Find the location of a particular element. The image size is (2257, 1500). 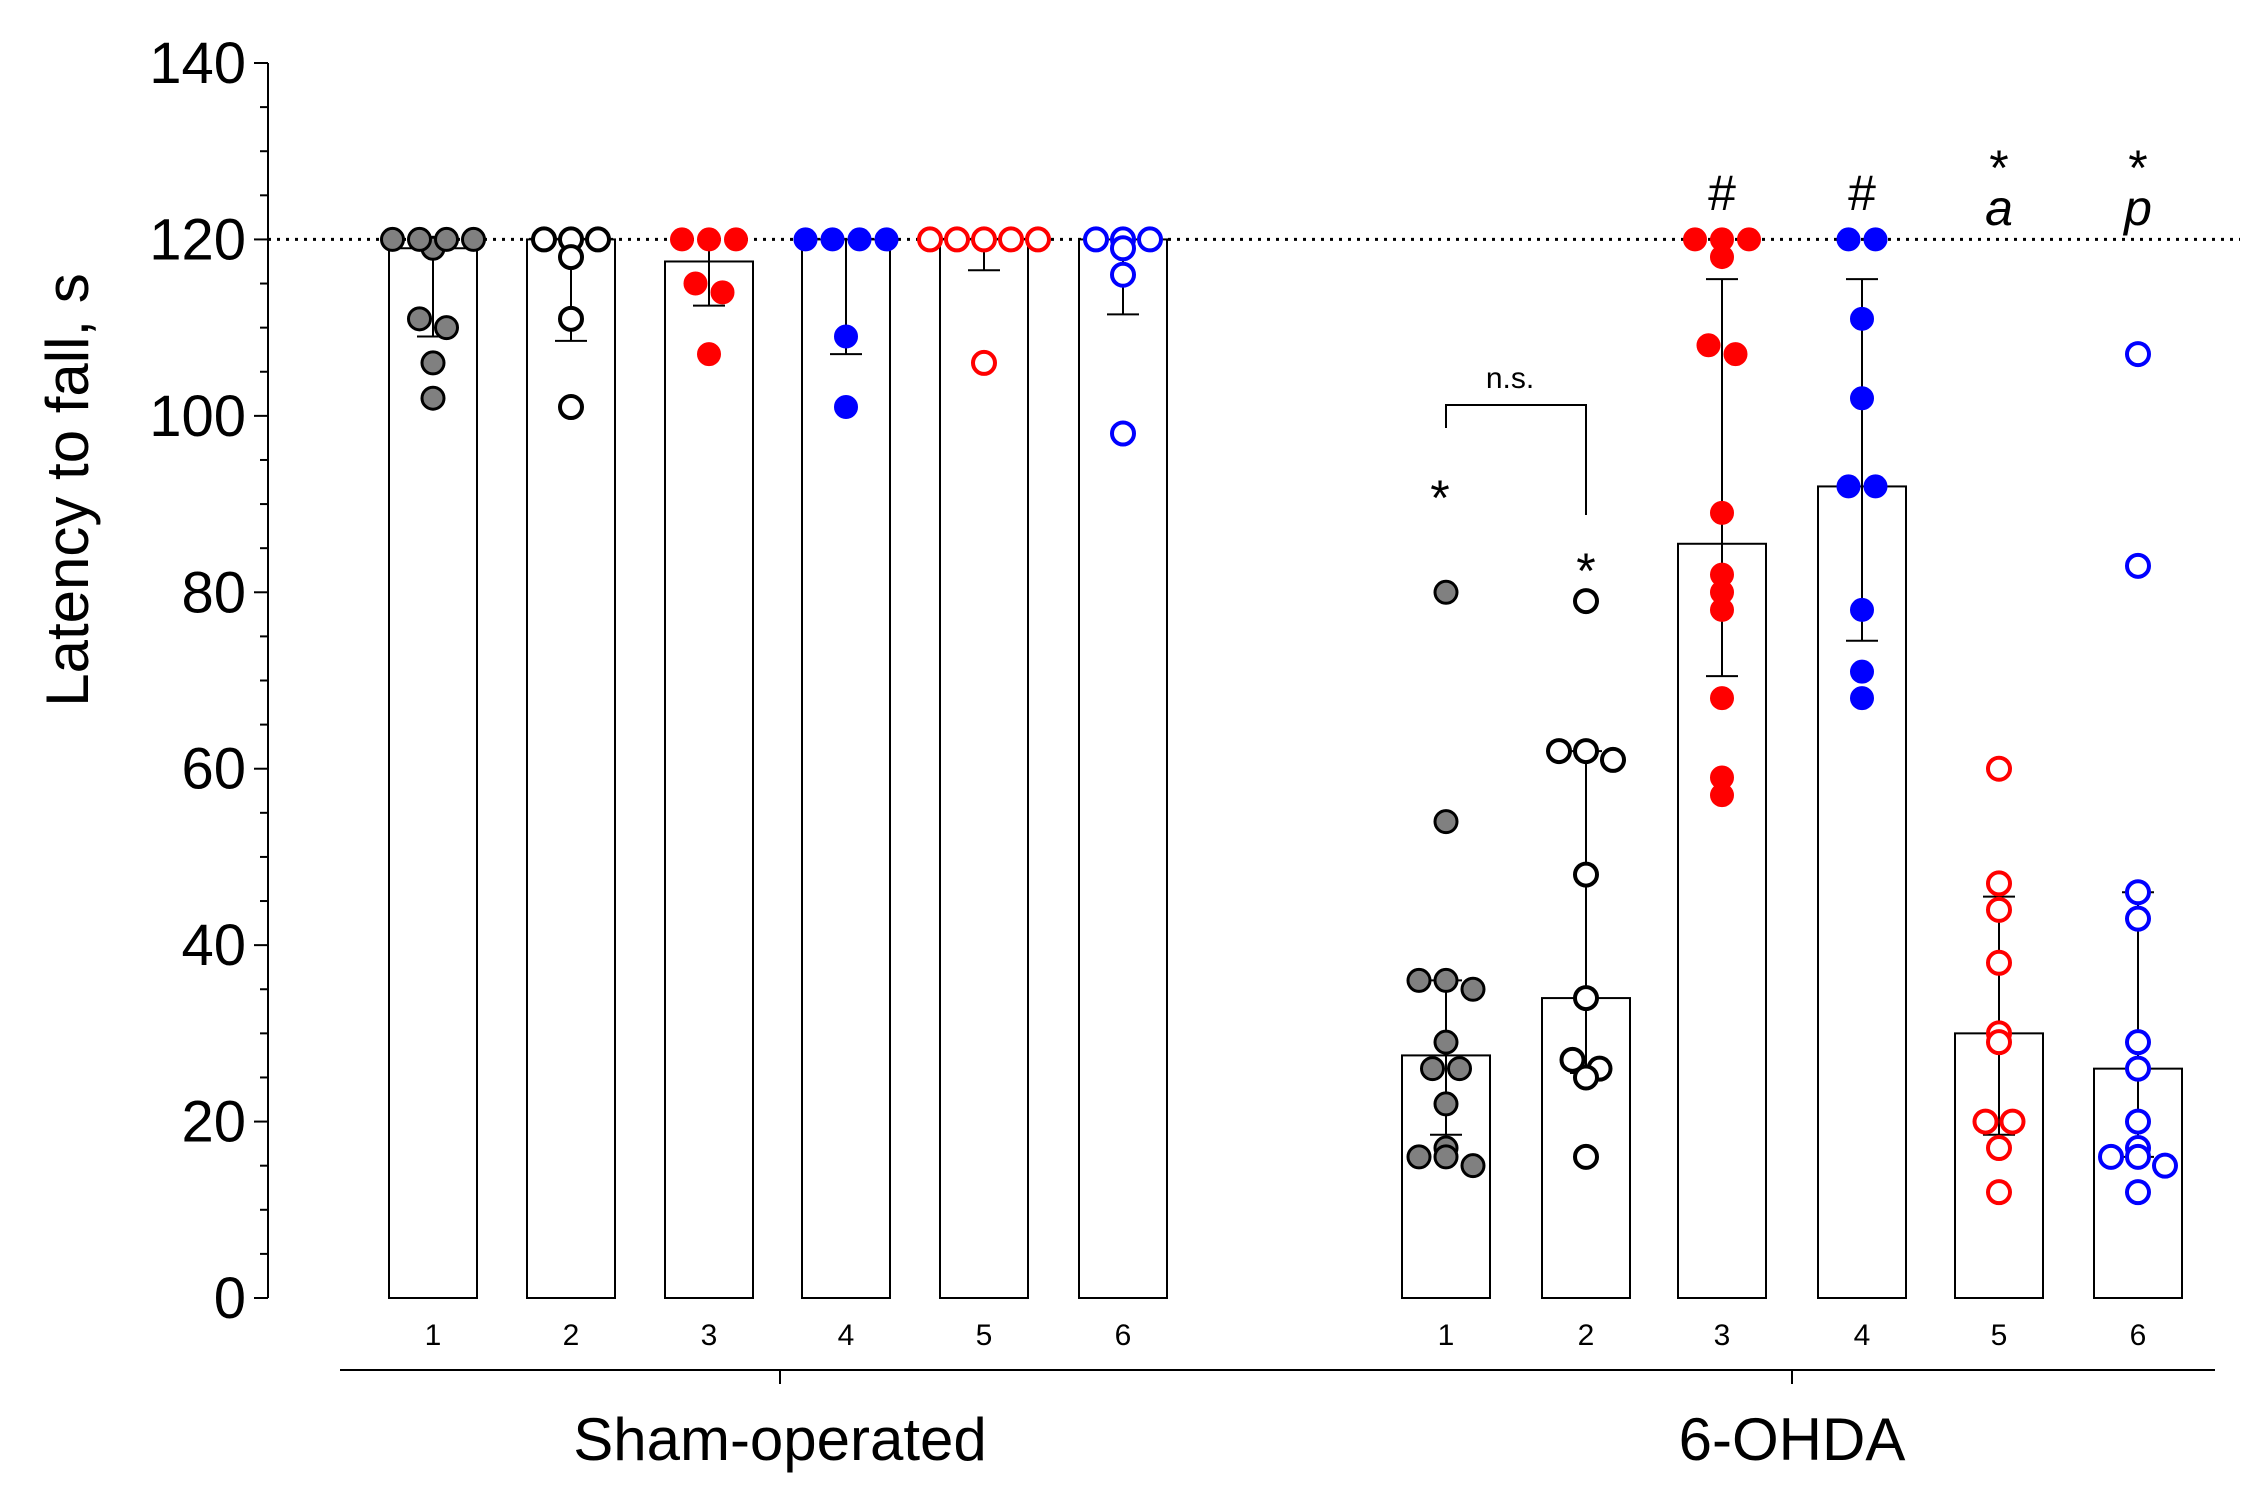

y-tick-label: 0 is located at coordinates (230, 1298).